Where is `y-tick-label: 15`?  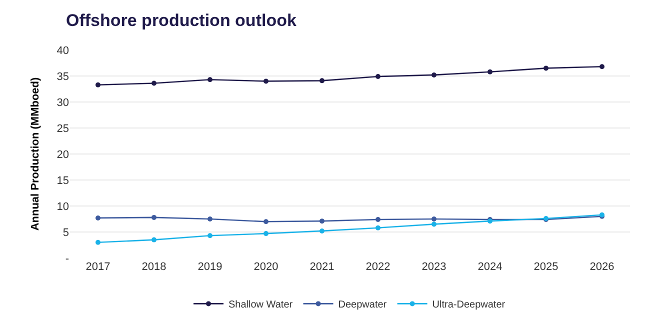 y-tick-label: 15 is located at coordinates (62, 180).